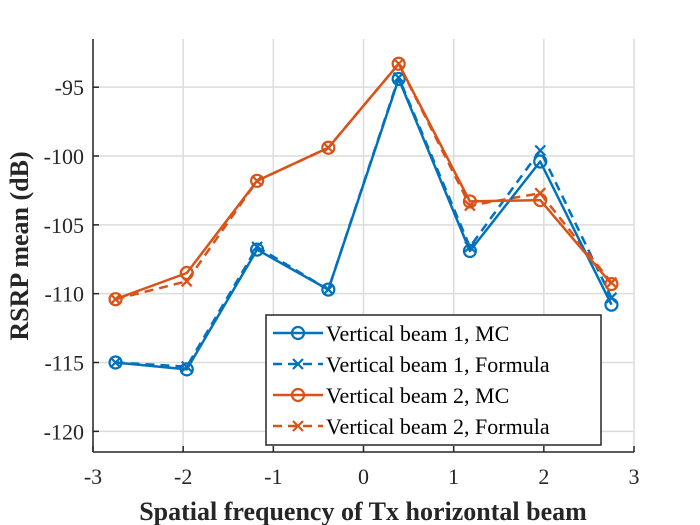  What do you see at coordinates (363, 511) in the screenshot?
I see `x-axis-title: Spatial frequency of Tx horizontal beam` at bounding box center [363, 511].